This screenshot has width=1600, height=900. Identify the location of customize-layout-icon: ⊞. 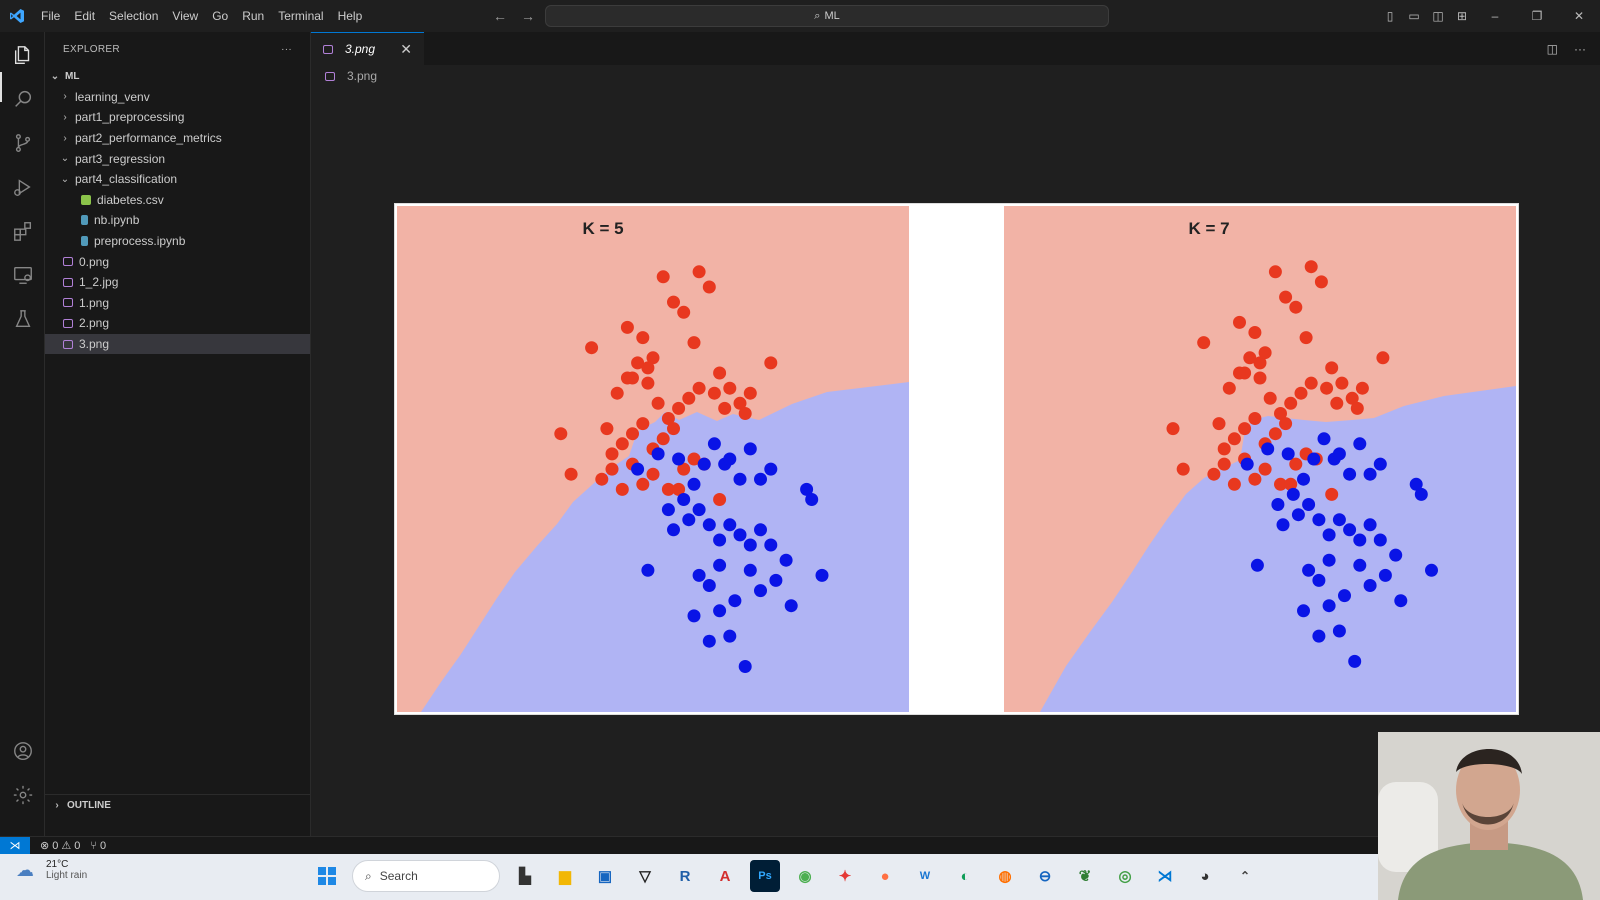
(1462, 16).